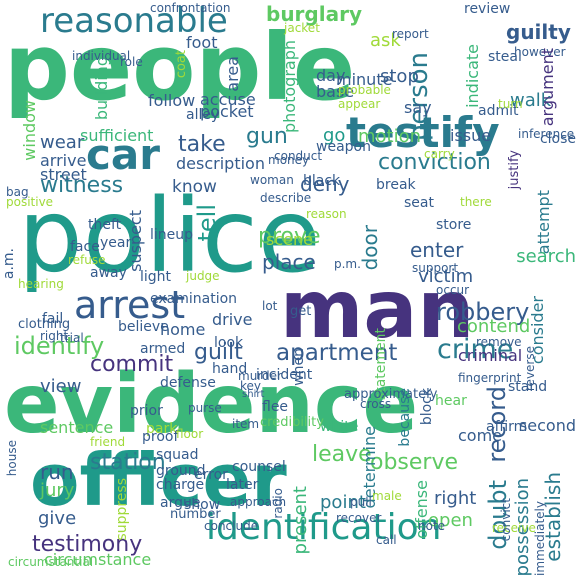 The image size is (576, 576). I want to click on word-shirt: shirt, so click(253, 394).